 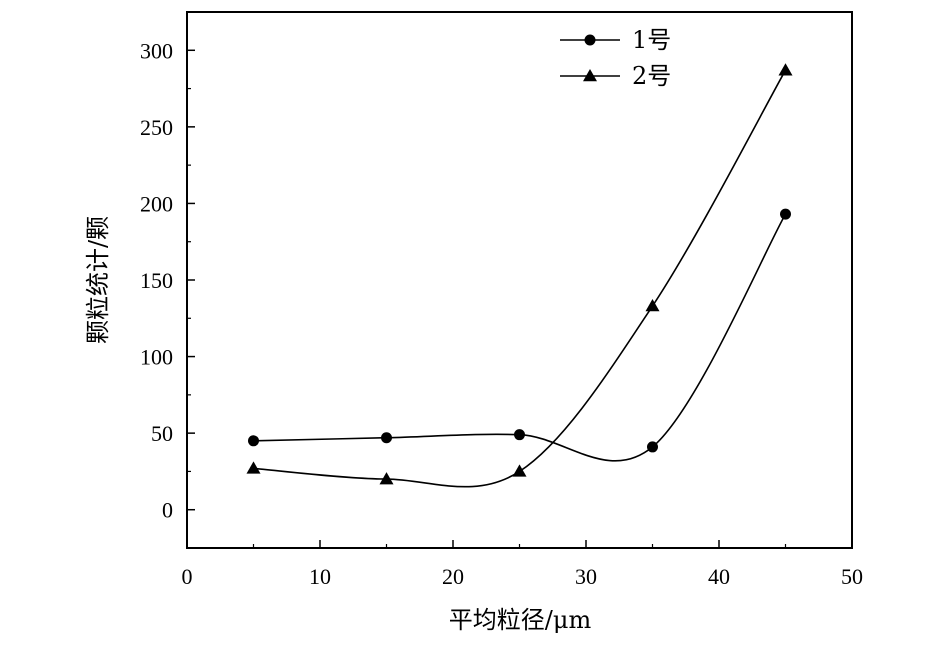 What do you see at coordinates (98, 280) in the screenshot?
I see `y-axis-title: 颗粒统计/颗` at bounding box center [98, 280].